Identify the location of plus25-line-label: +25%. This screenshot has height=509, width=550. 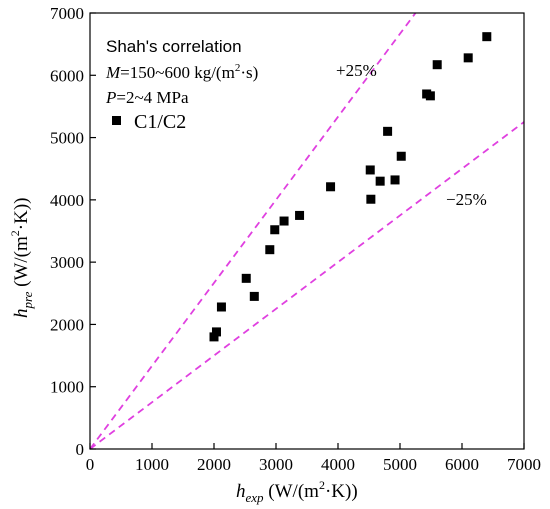
(356, 70).